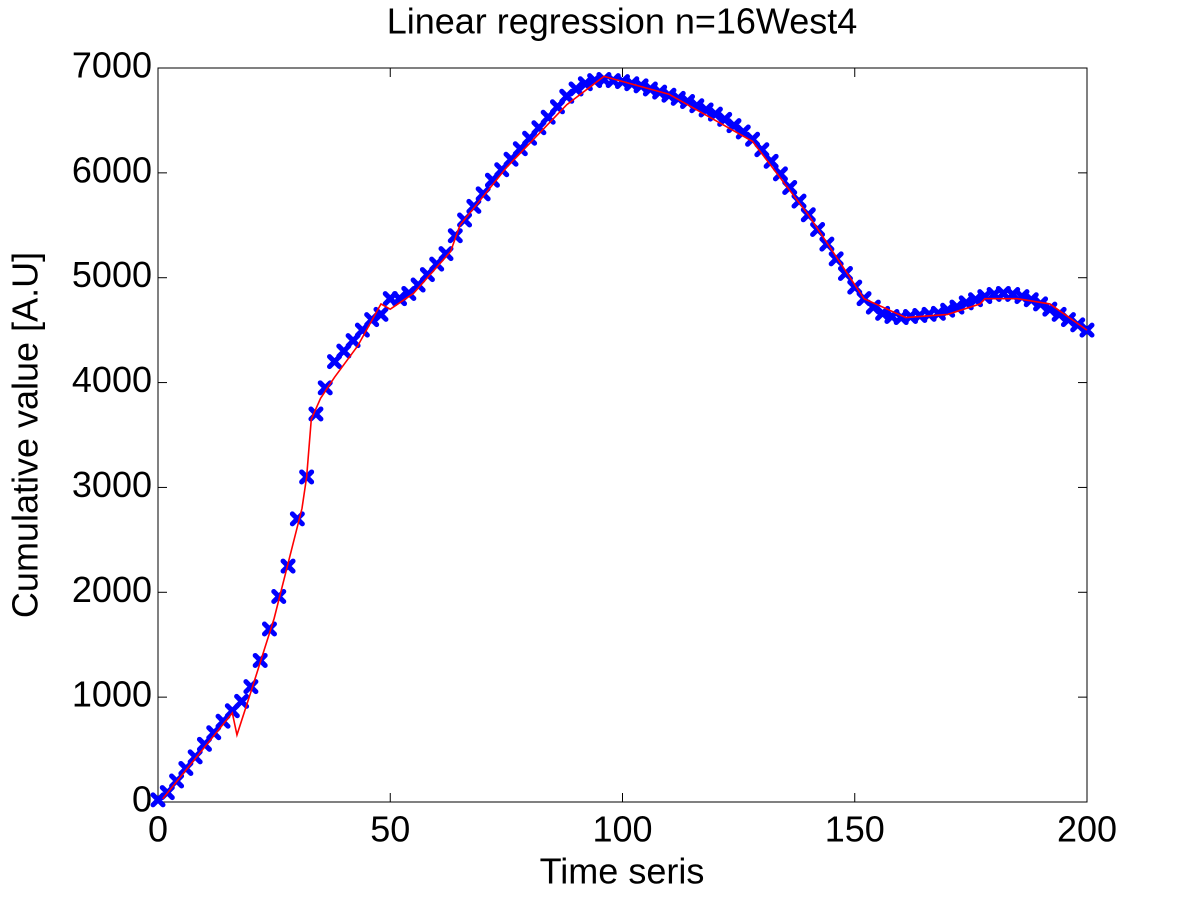 The height and width of the screenshot is (901, 1201). Describe the element at coordinates (142, 799) in the screenshot. I see `y-tick-label: 0` at that location.